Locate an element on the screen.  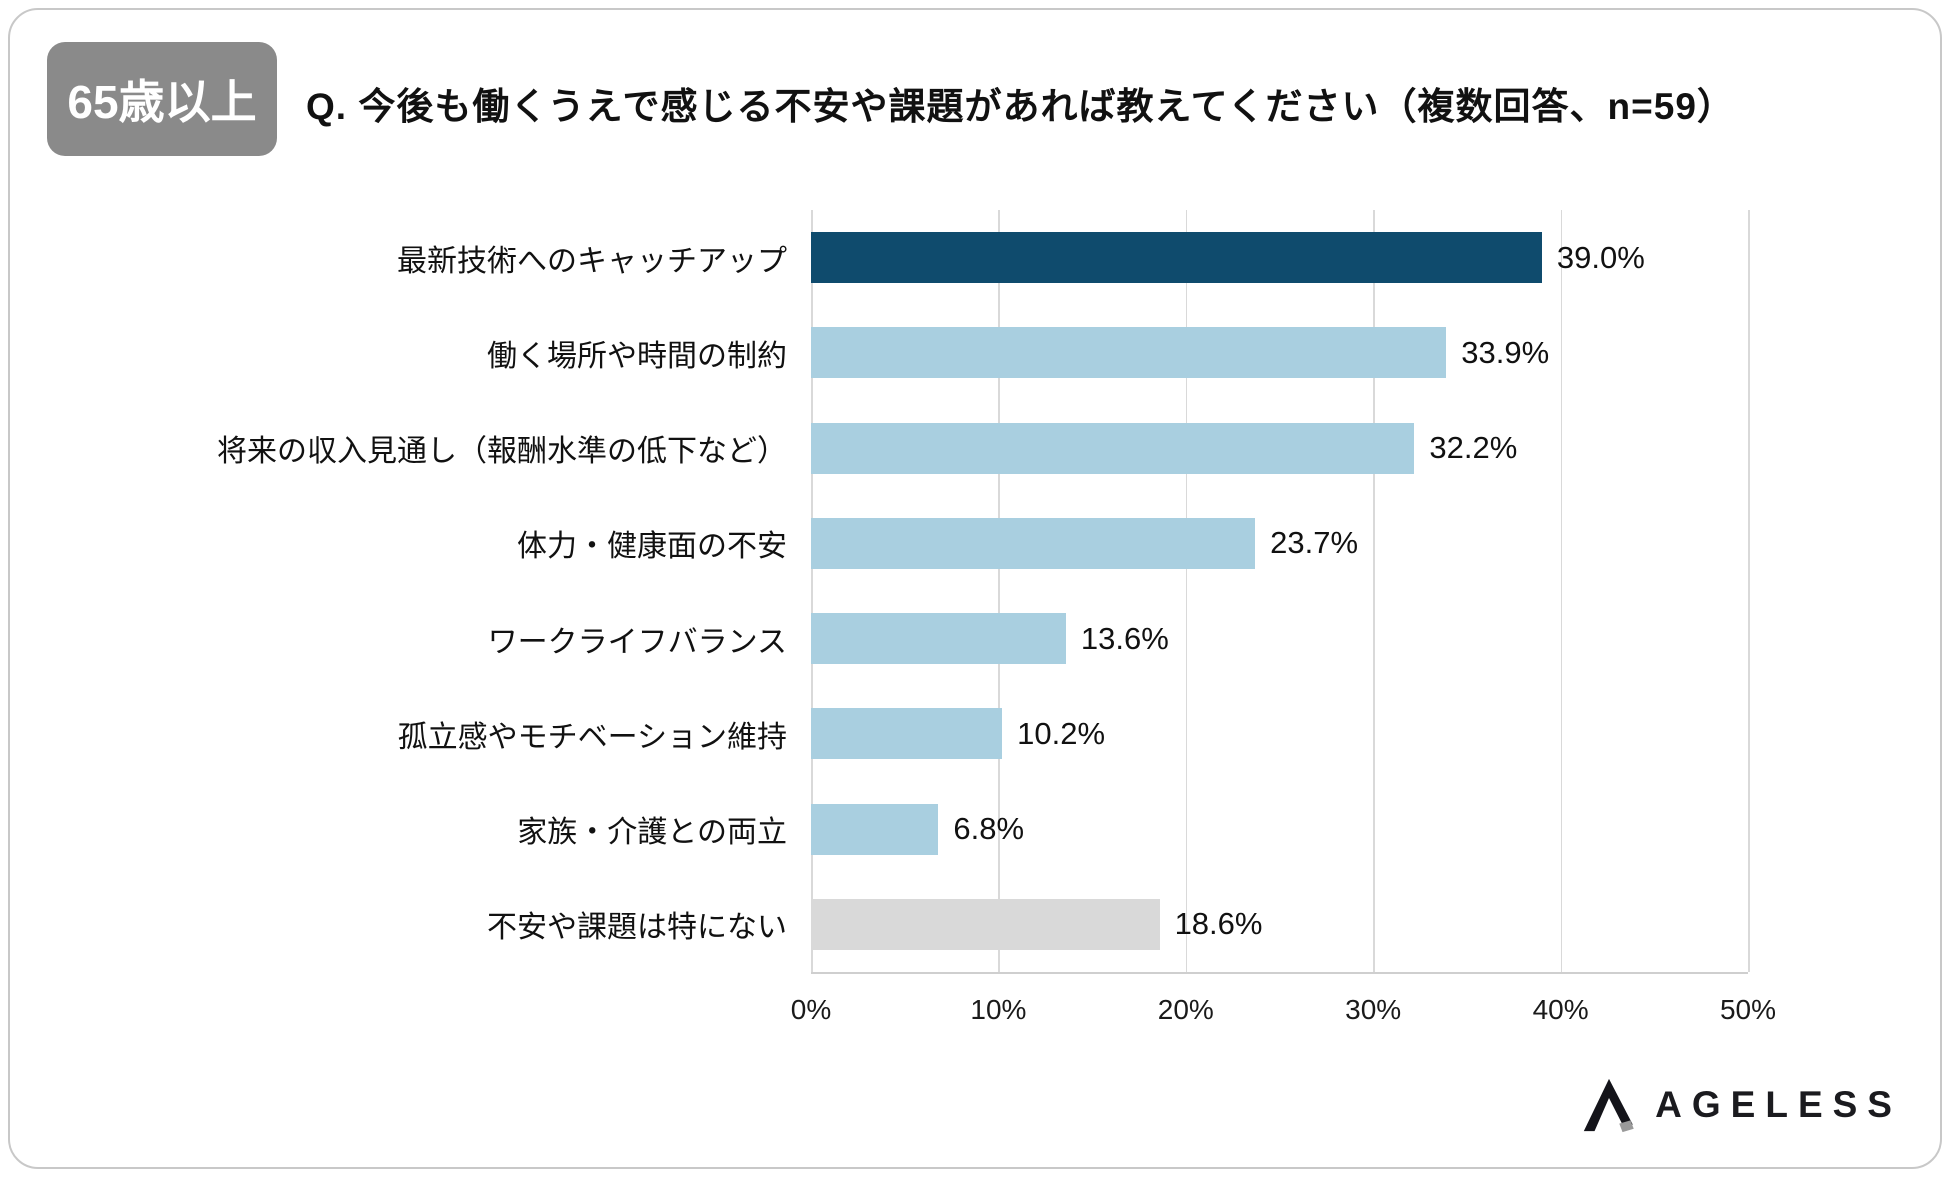
ageless-logo: AGELESS is located at coordinates (1741, 1105).